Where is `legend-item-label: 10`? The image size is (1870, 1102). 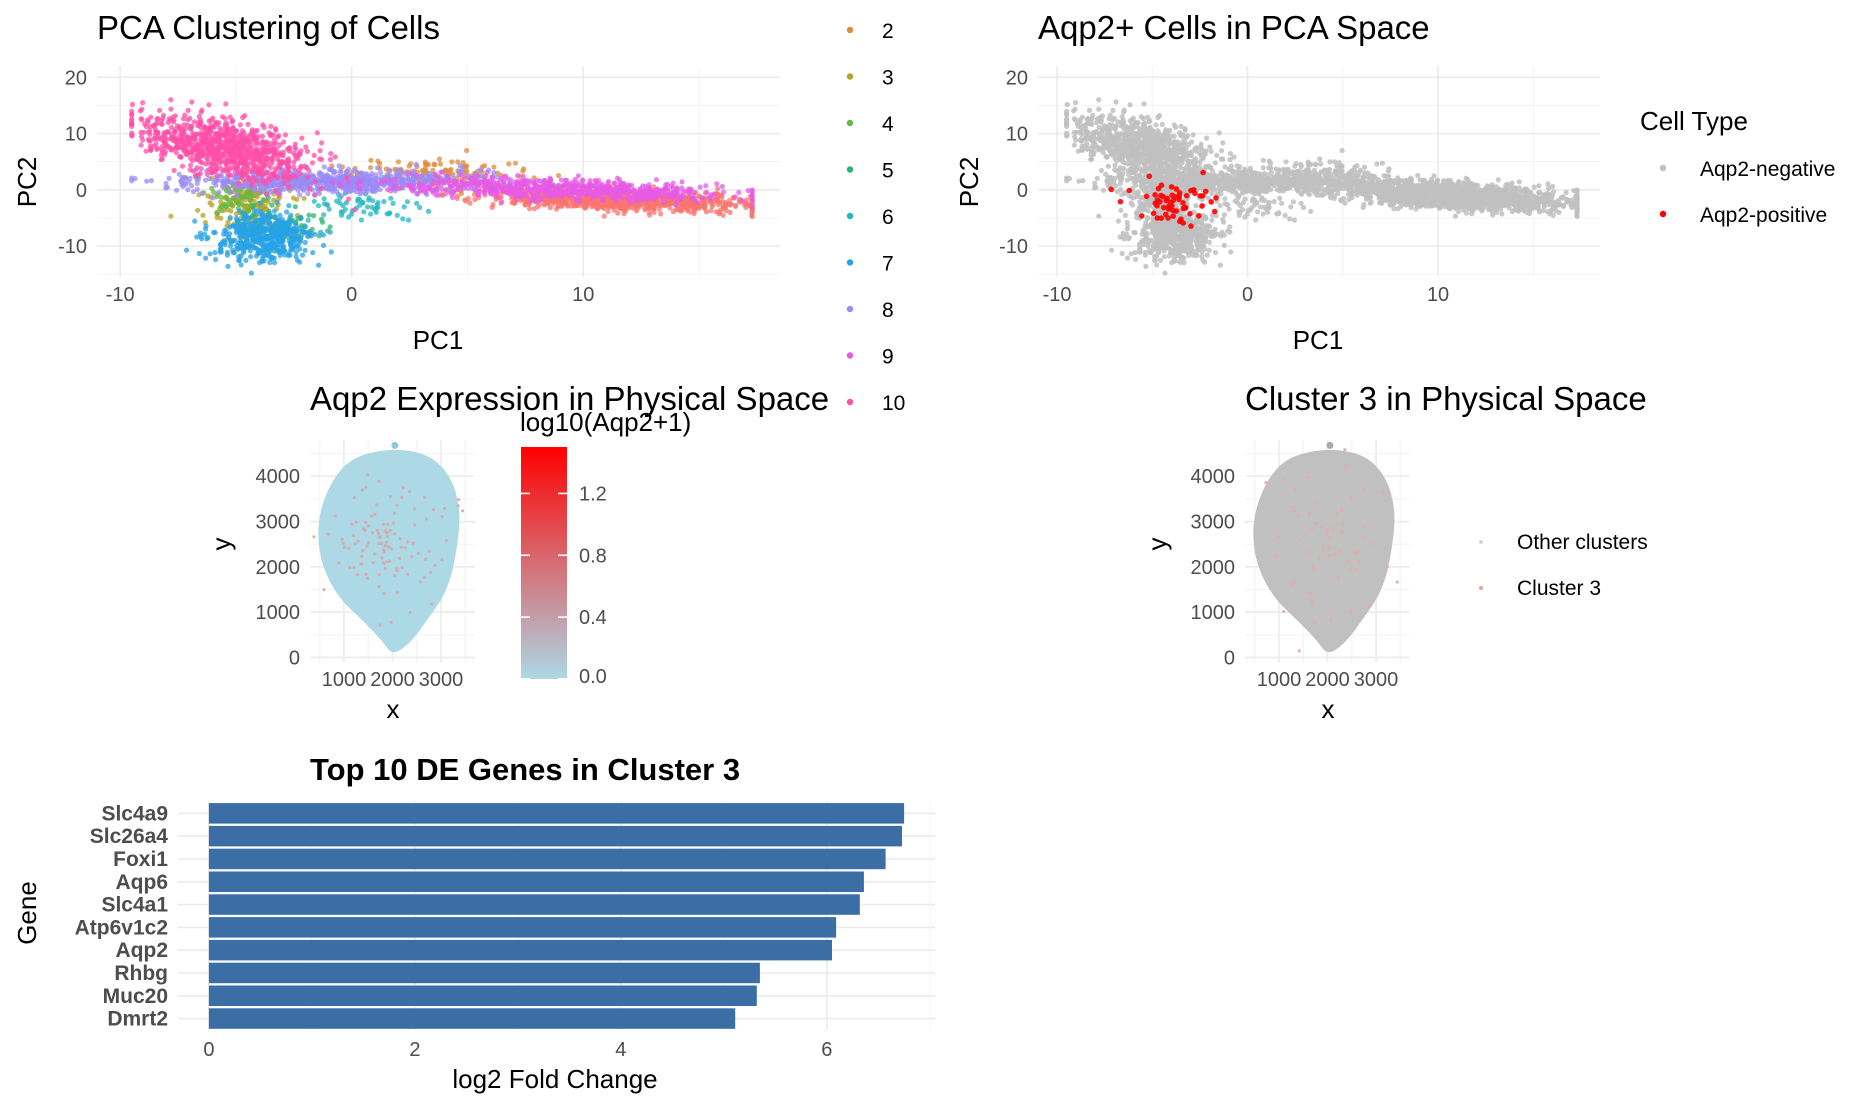 legend-item-label: 10 is located at coordinates (893, 403).